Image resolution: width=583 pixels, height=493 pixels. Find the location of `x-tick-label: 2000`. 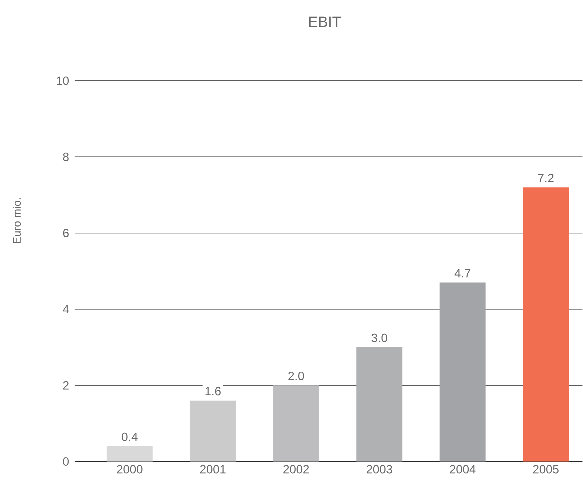

x-tick-label: 2000 is located at coordinates (130, 469).